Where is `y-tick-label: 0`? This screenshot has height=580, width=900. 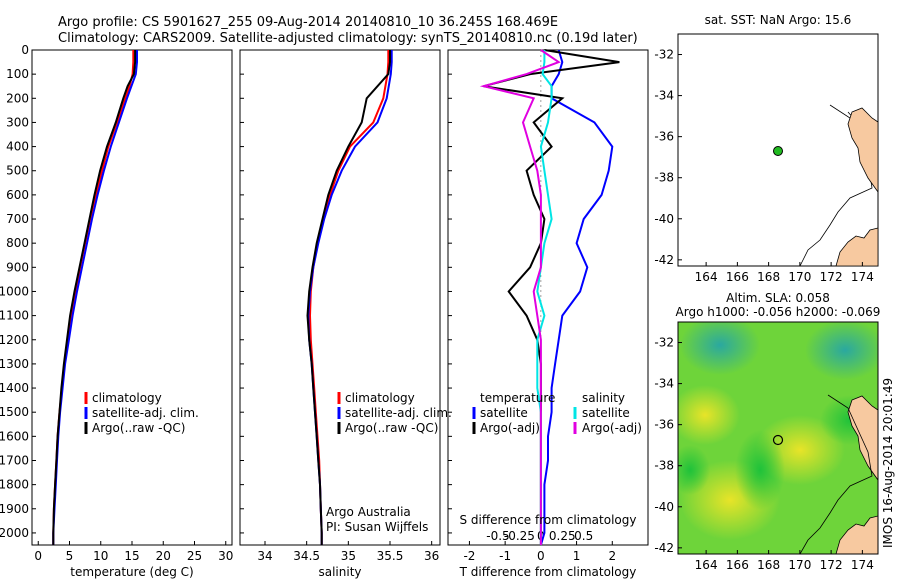 y-tick-label: 0 is located at coordinates (25, 50).